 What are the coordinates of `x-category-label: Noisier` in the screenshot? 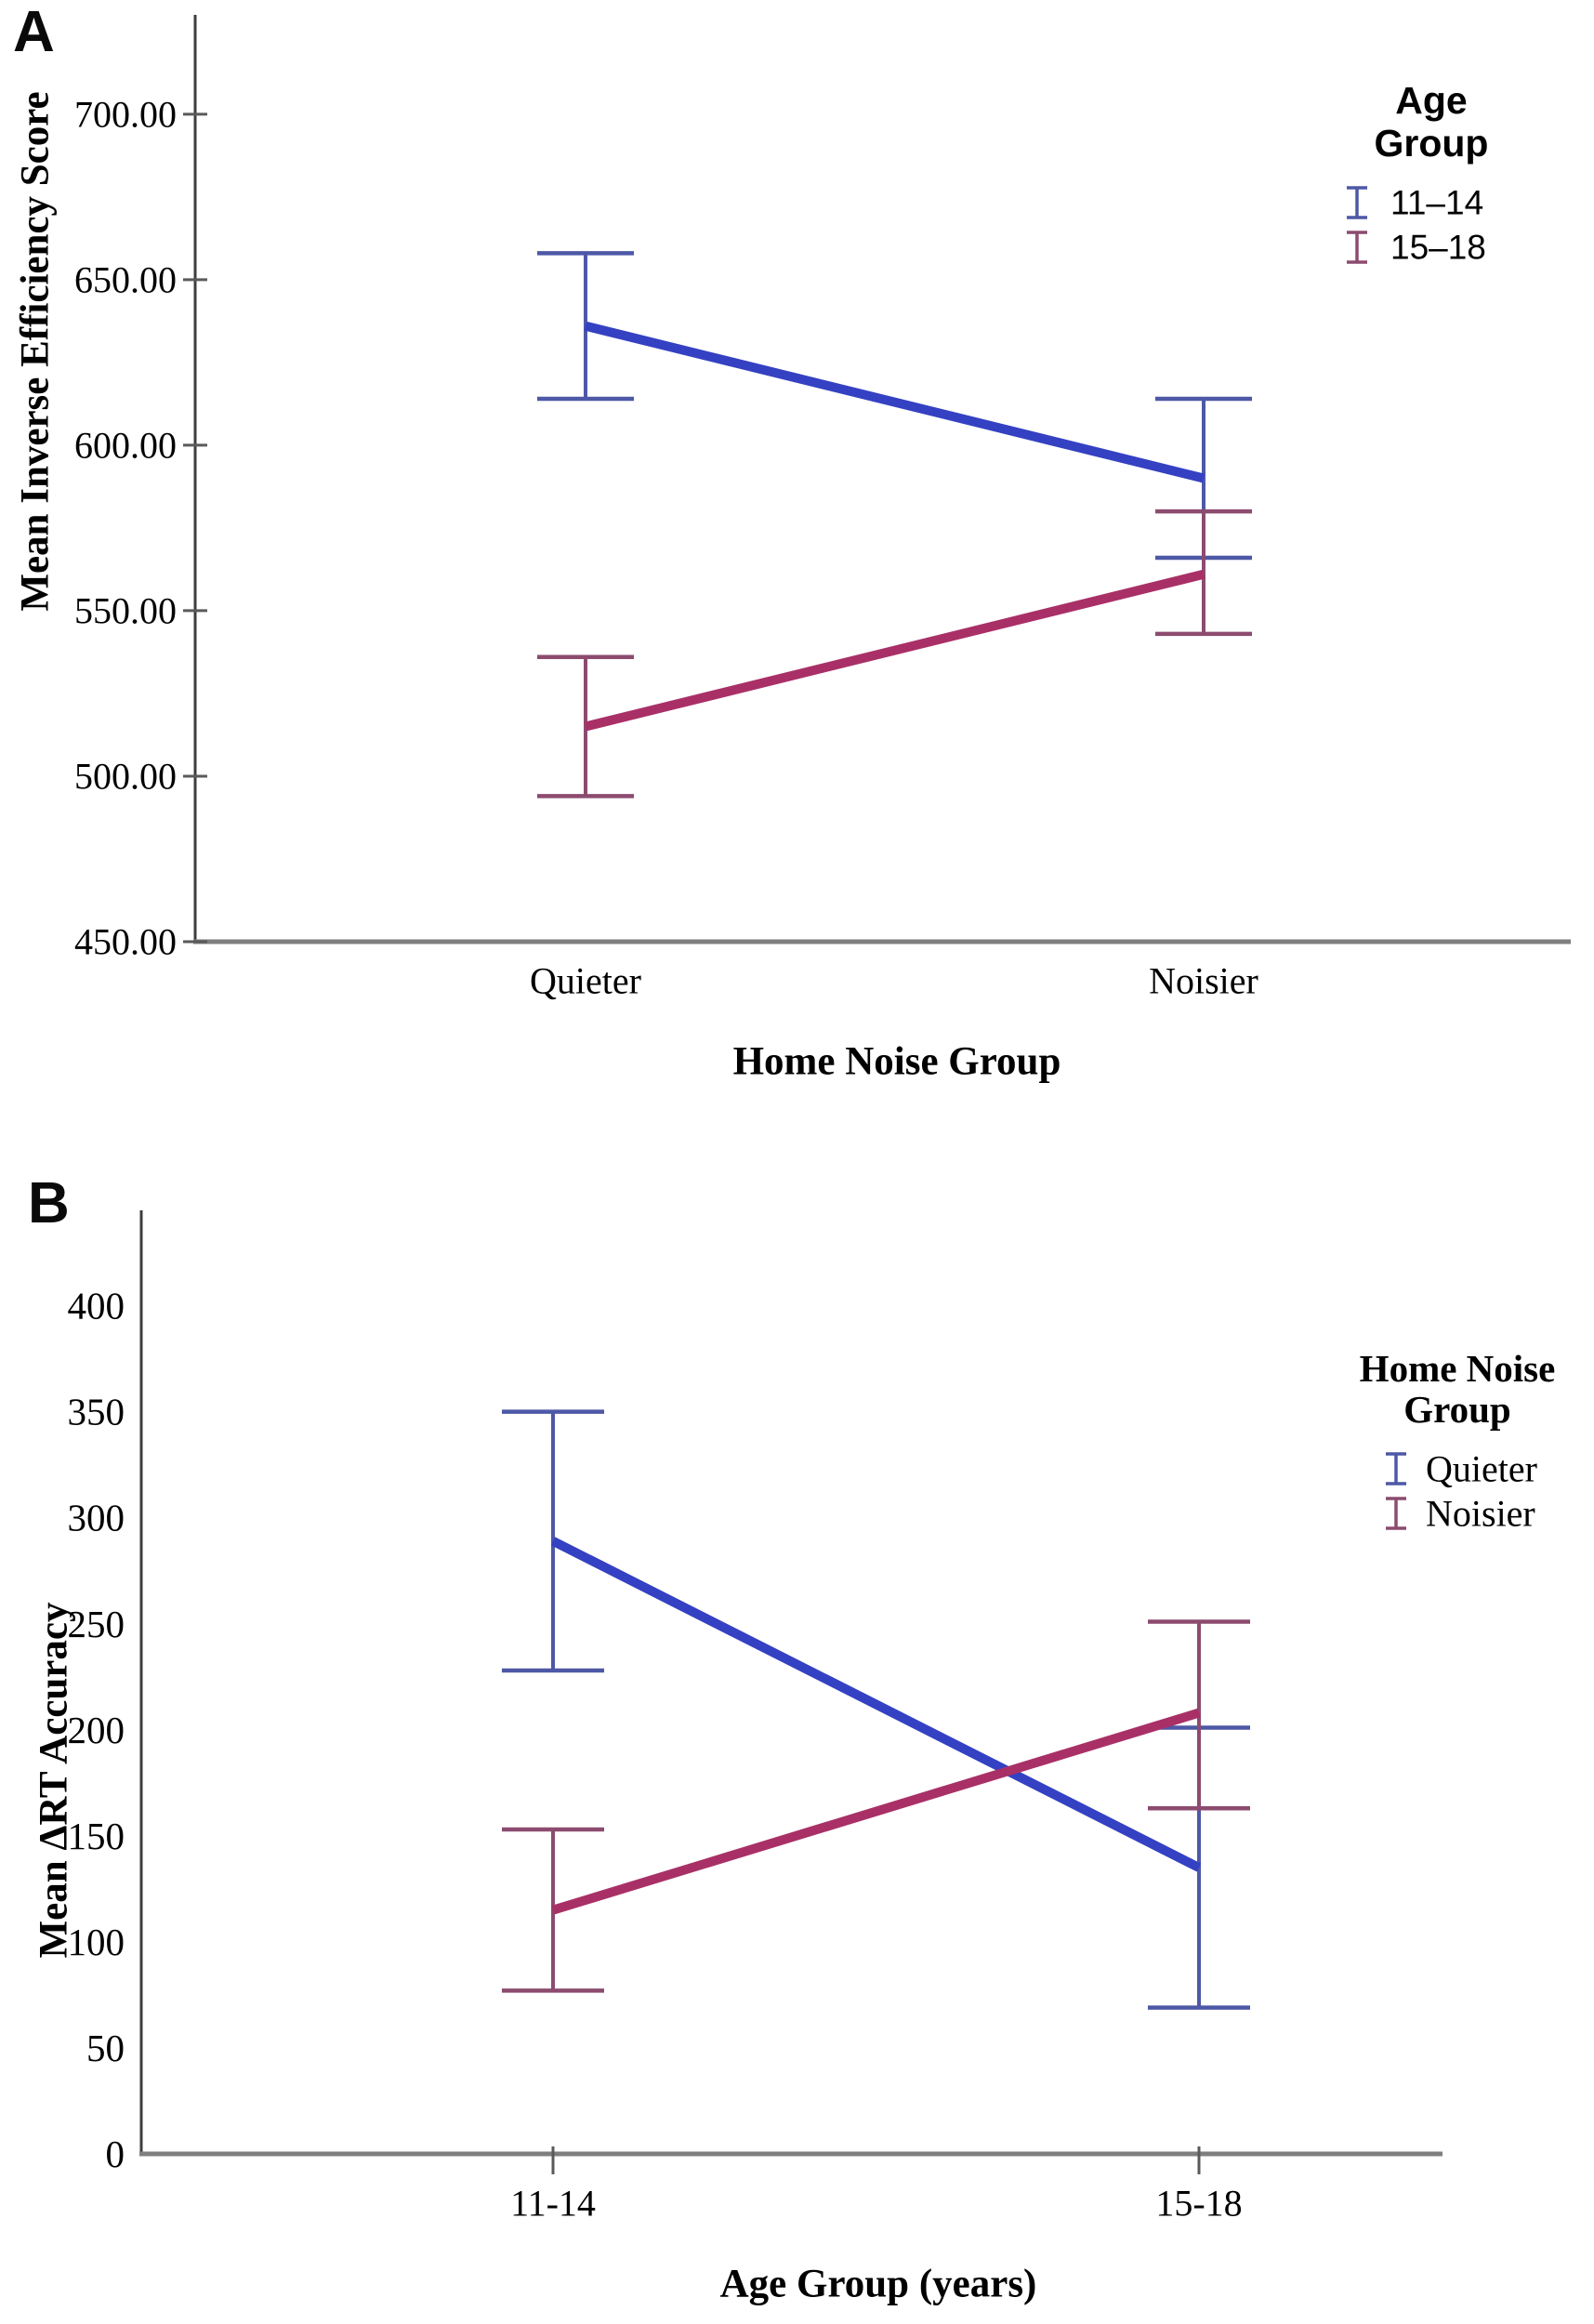 It's located at (1203, 981).